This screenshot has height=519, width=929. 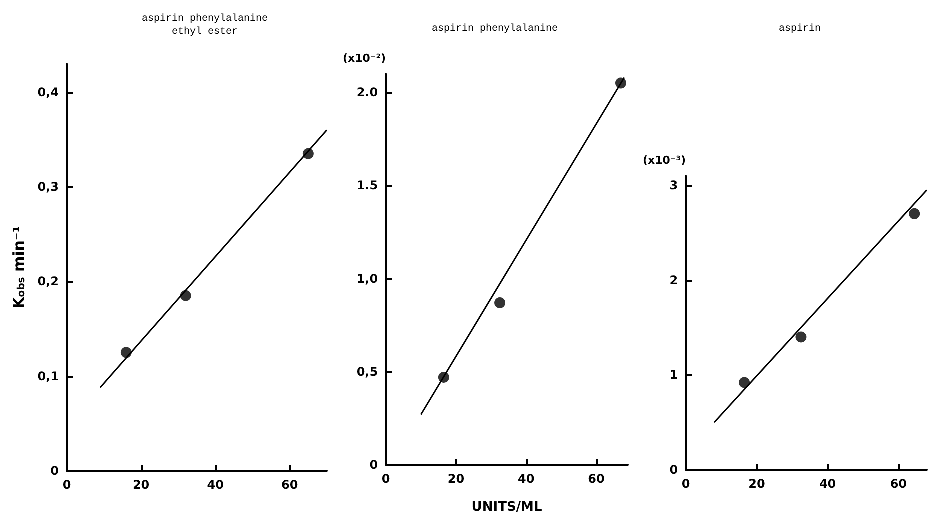 I want to click on y-tick-label: 0,4, so click(x=48, y=92).